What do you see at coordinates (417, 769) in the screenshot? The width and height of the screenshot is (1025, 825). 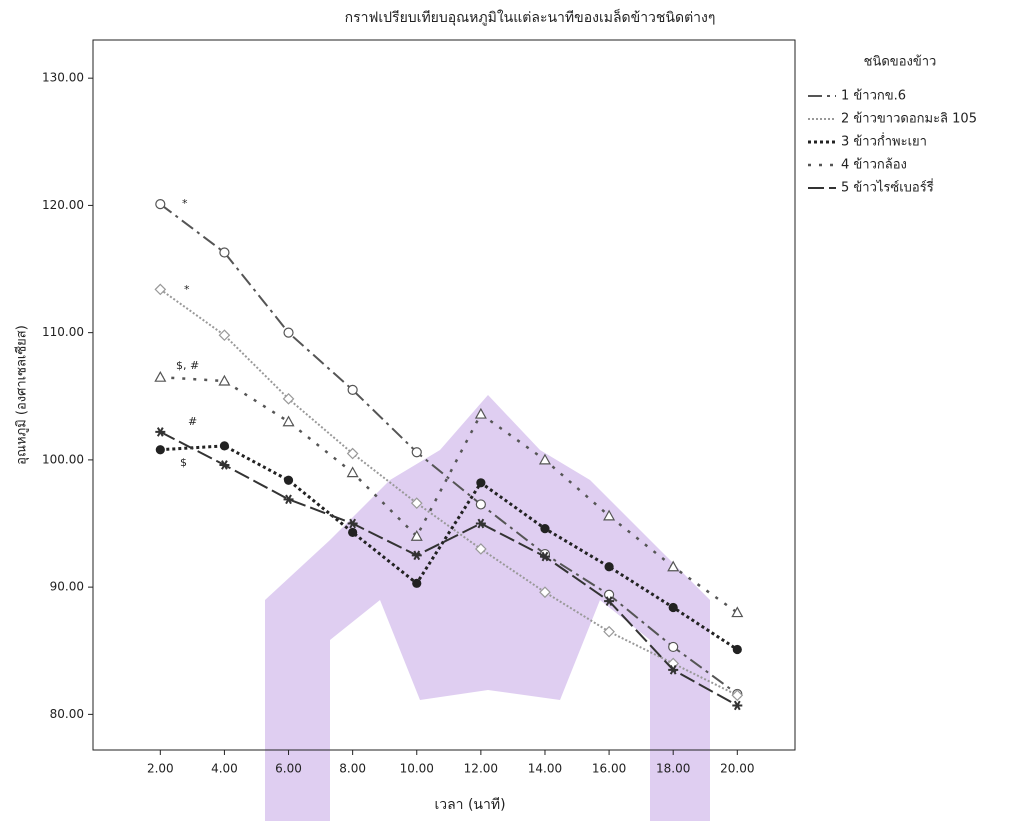 I see `x-tick-label: 10.00` at bounding box center [417, 769].